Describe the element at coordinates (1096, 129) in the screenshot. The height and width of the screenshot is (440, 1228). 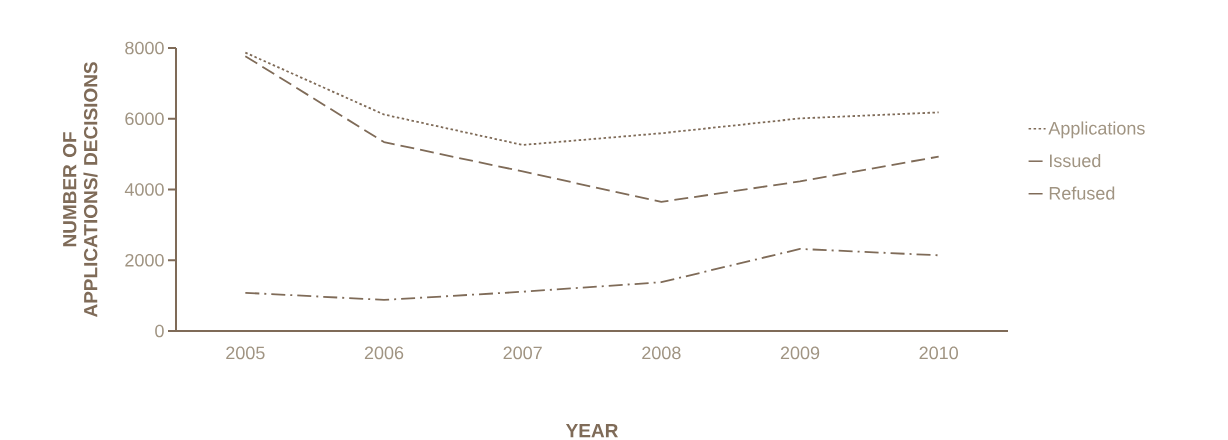
I see `legend-label: Applications` at that location.